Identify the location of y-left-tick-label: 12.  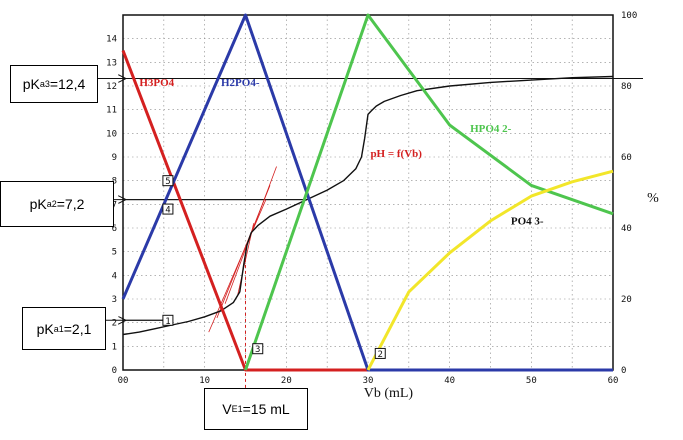
(111, 87).